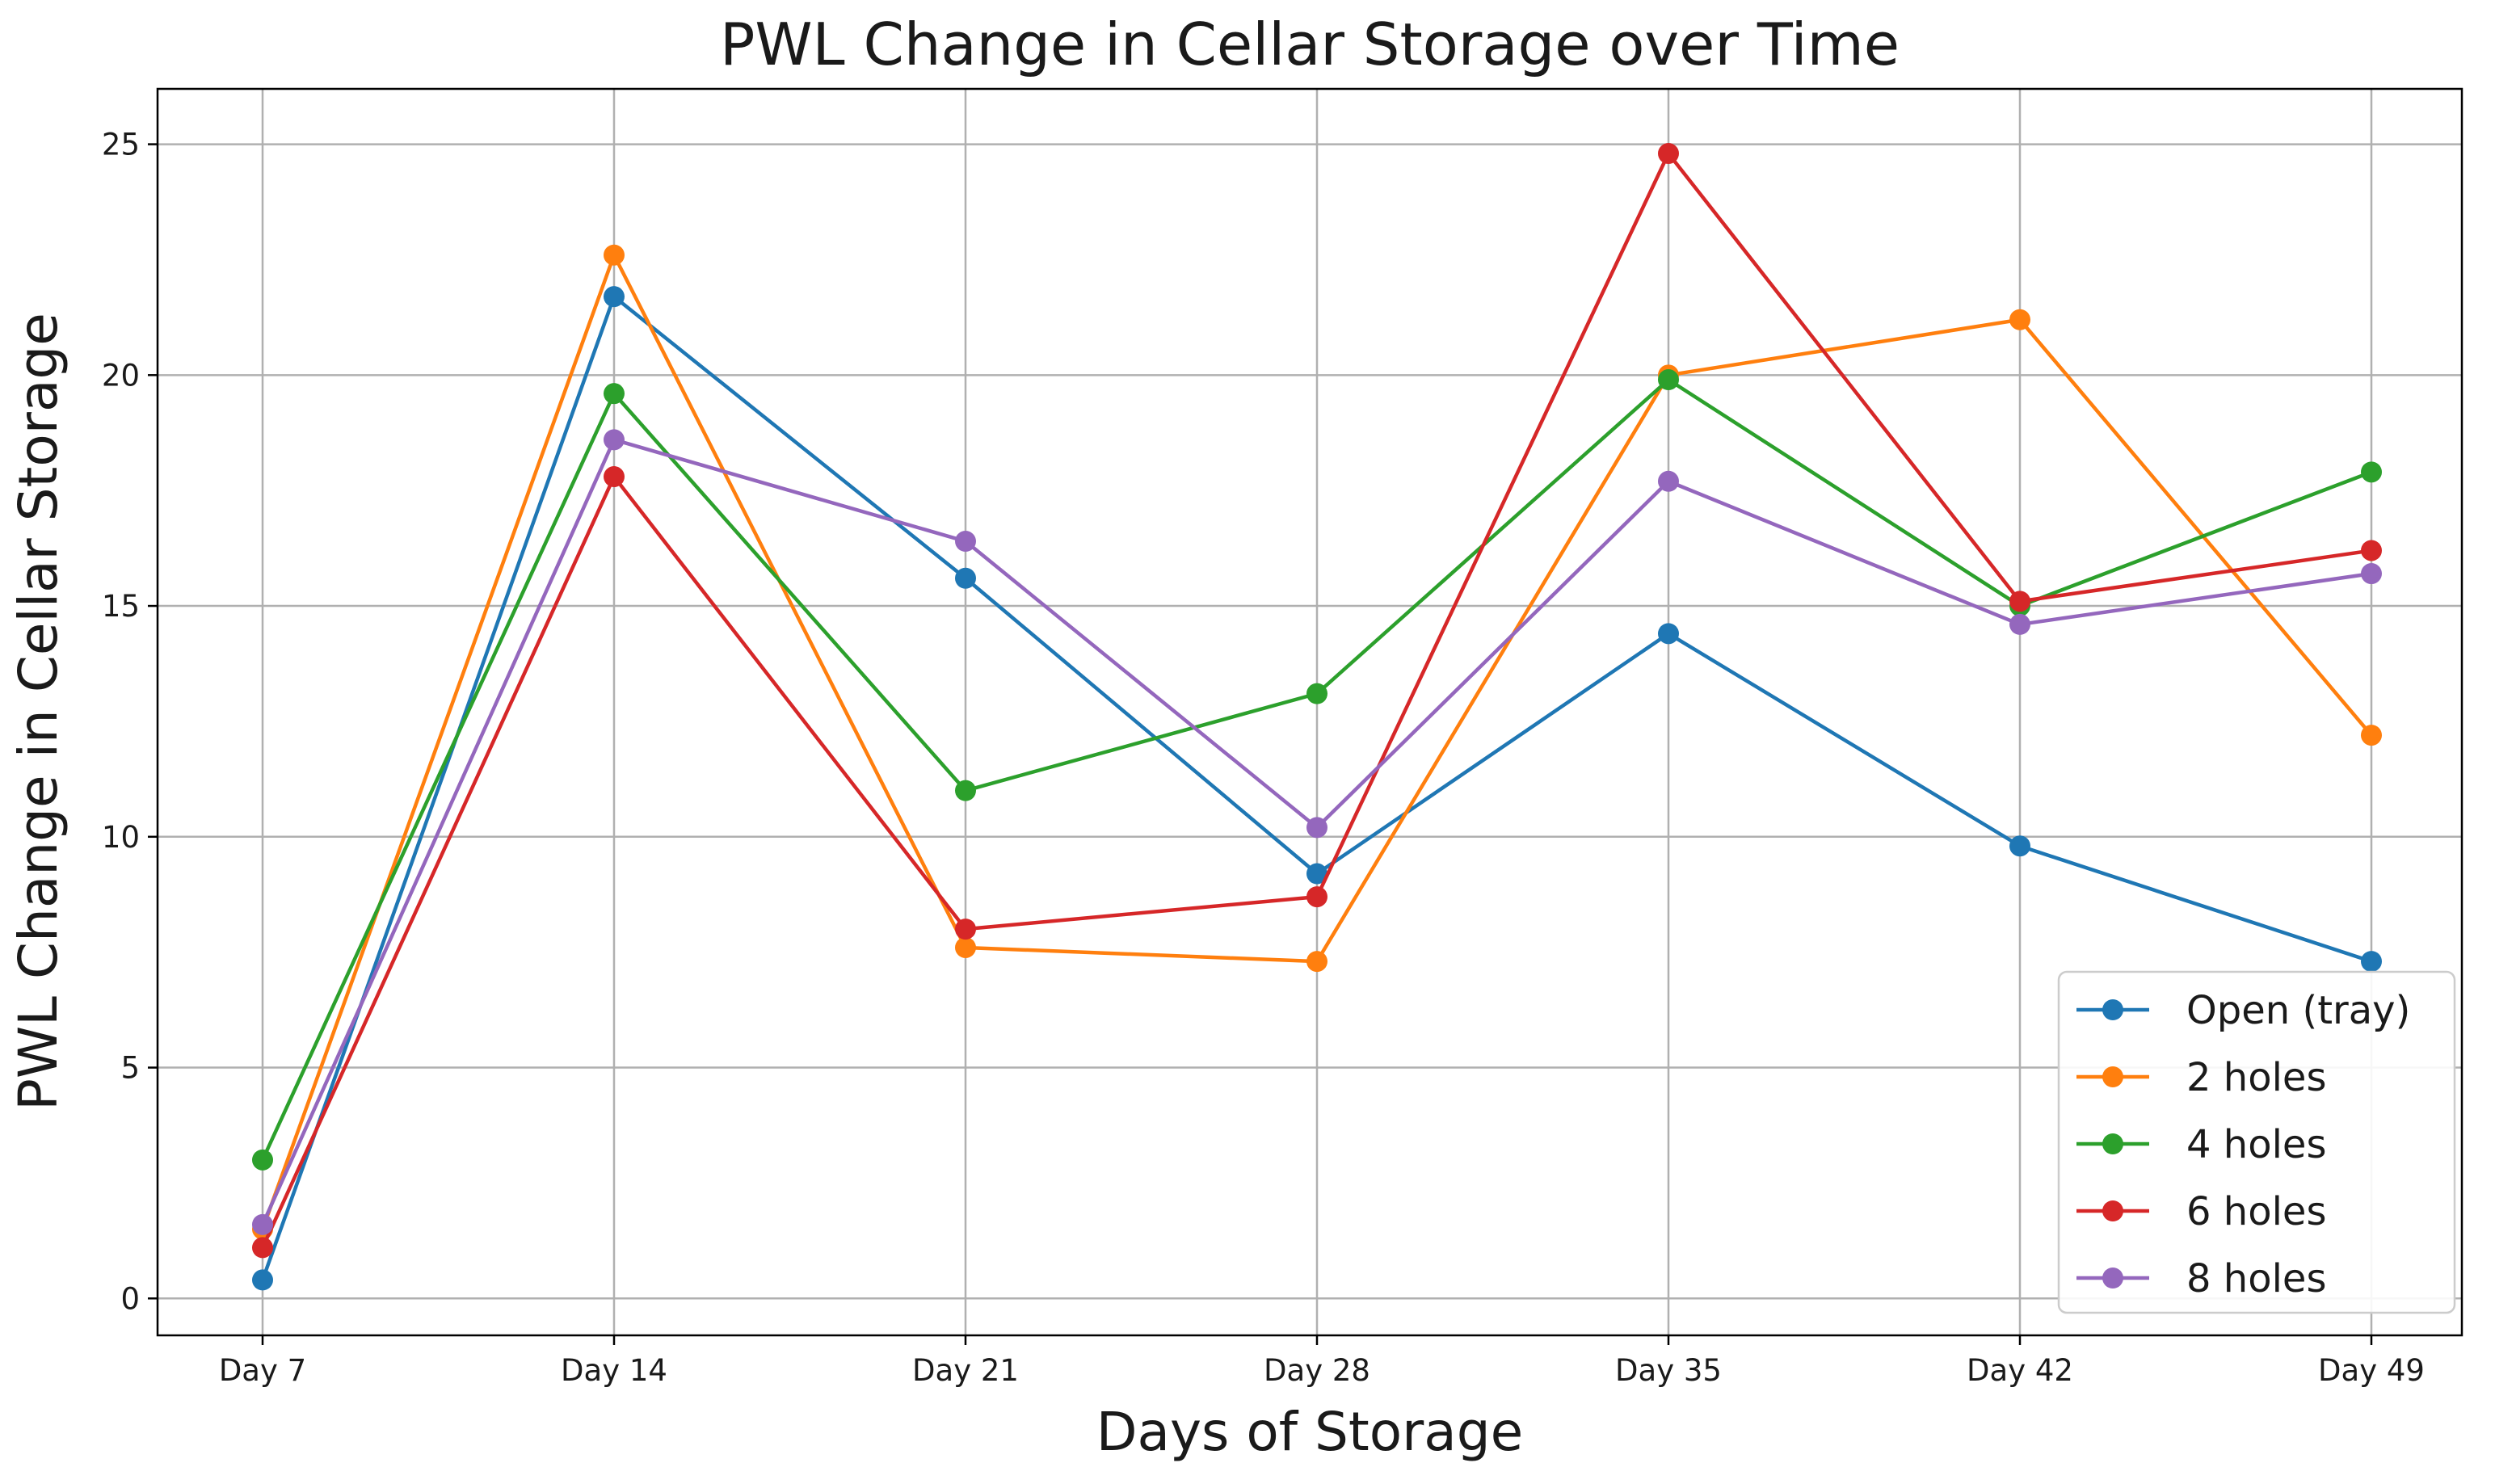 This screenshot has height=1484, width=2495. Describe the element at coordinates (121, 606) in the screenshot. I see `y-tick-label: 15` at that location.